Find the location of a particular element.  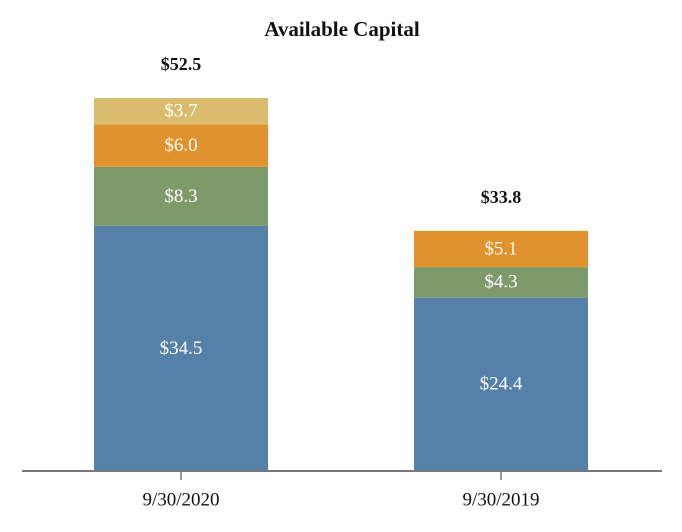

value-label: $24.4 is located at coordinates (501, 384).